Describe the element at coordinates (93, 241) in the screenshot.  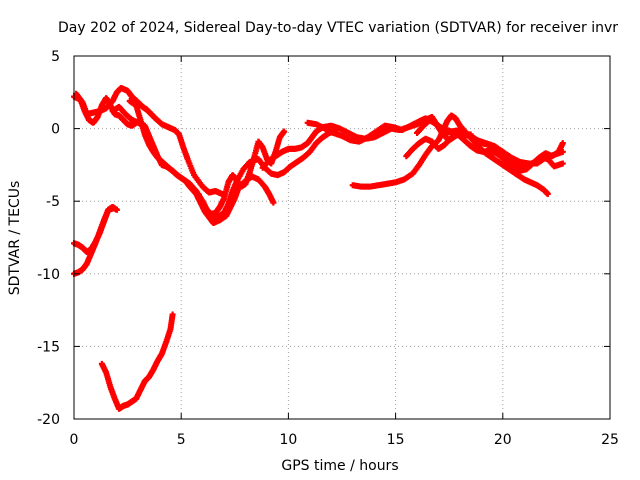
I see `series-track-l` at that location.